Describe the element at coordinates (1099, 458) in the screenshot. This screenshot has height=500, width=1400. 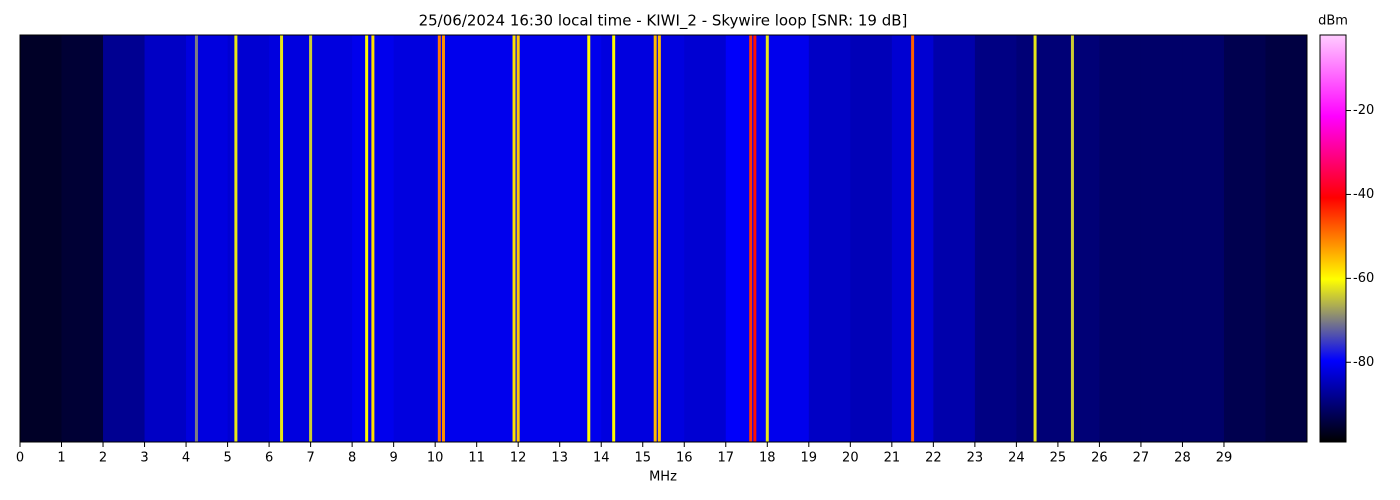
I see `x-tick-label: 26` at that location.